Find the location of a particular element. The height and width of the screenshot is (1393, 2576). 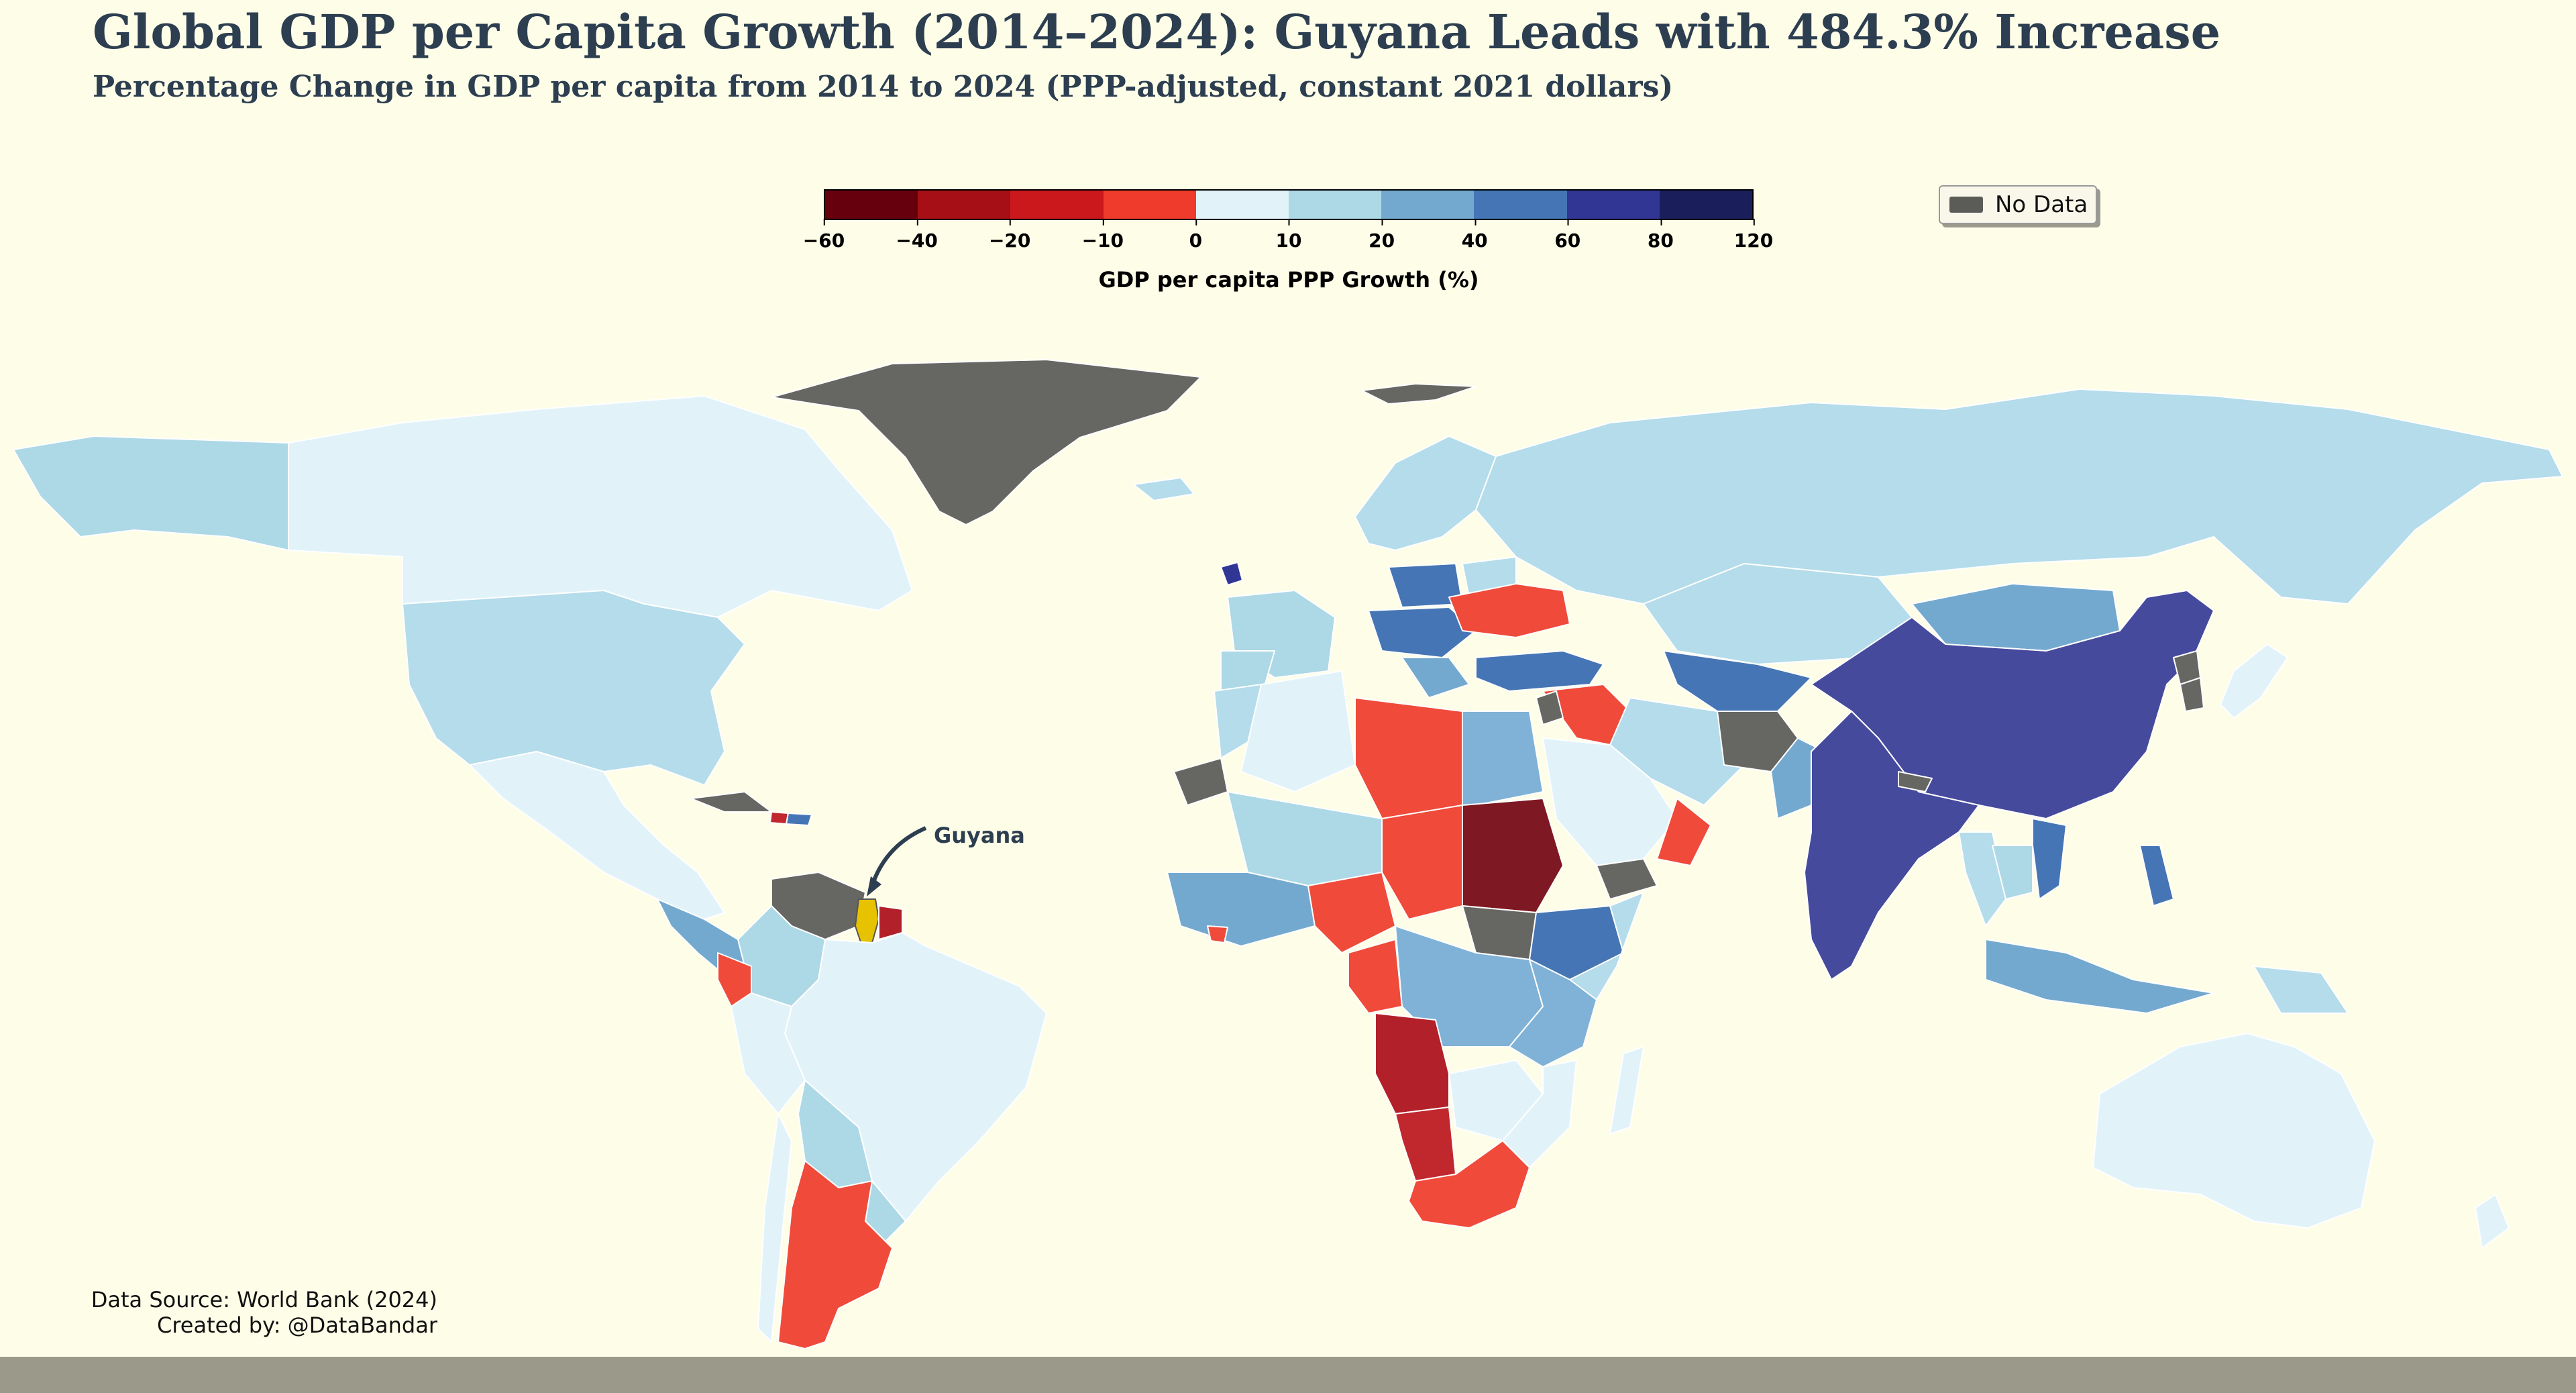

region-chad is located at coordinates (1422, 862).